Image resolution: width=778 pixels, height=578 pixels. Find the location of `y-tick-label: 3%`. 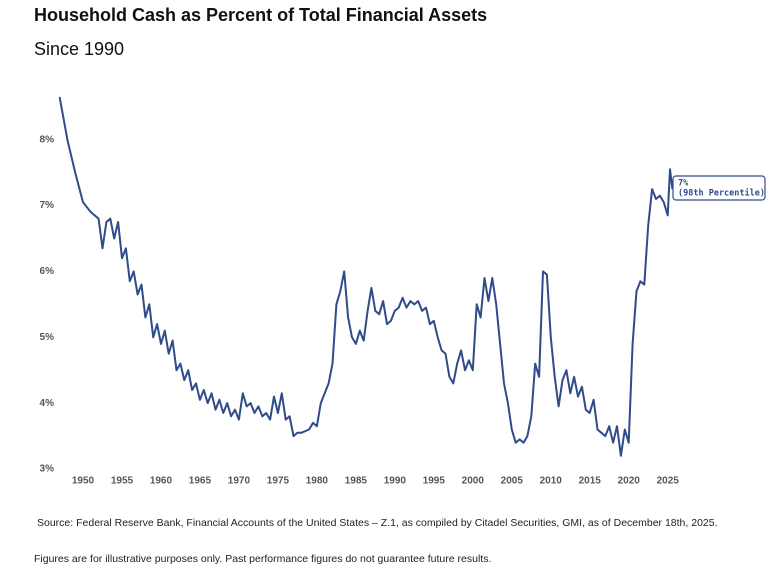

y-tick-label: 3% is located at coordinates (47, 469).